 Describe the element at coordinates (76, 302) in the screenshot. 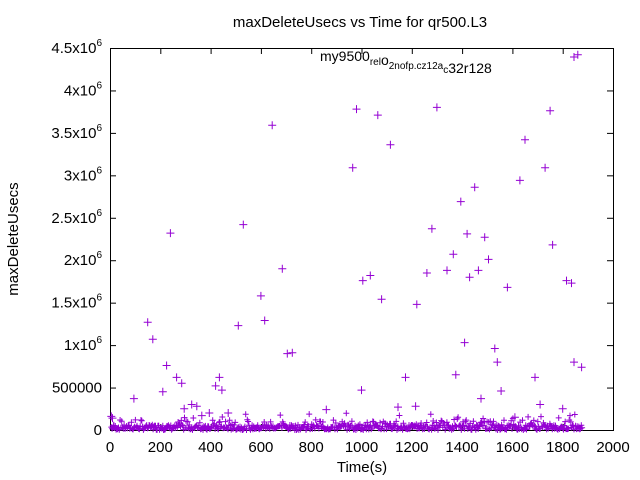

I see `y-tick-label-3: 1.5x10⁶` at that location.